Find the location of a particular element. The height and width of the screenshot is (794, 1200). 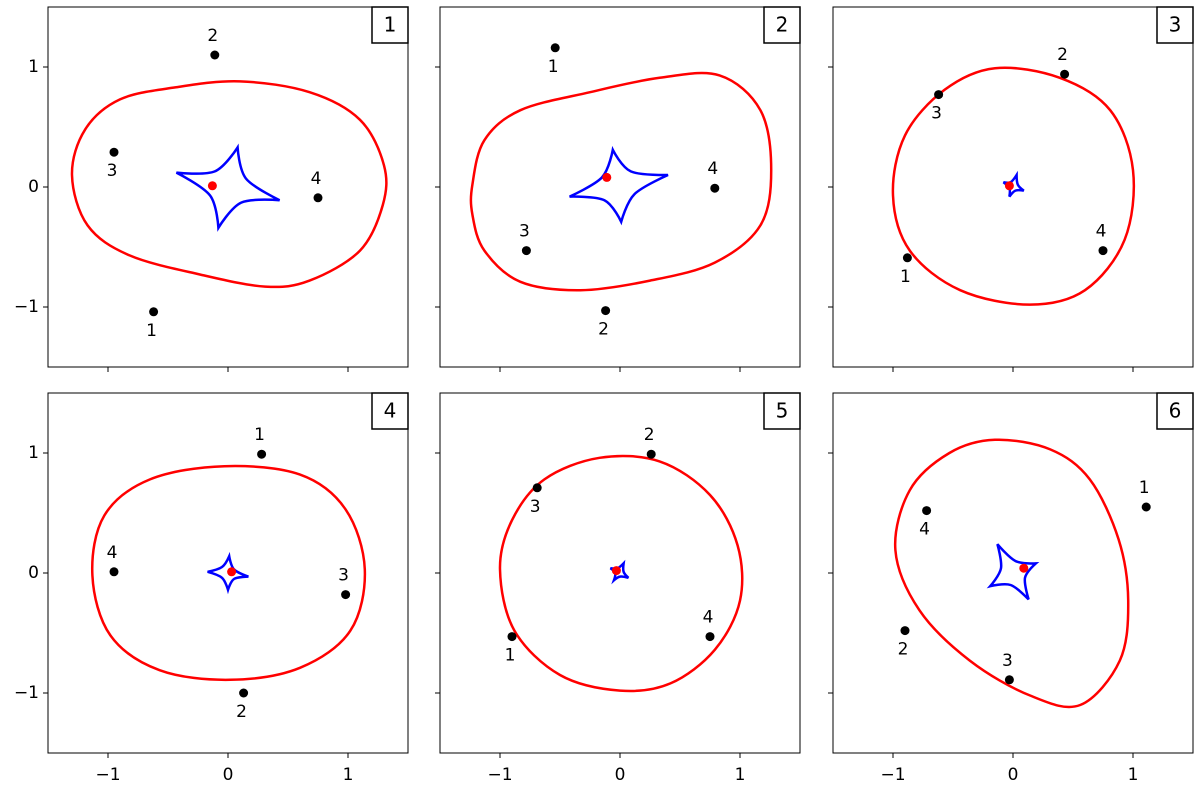

panel-label: 3 is located at coordinates (1175, 25).